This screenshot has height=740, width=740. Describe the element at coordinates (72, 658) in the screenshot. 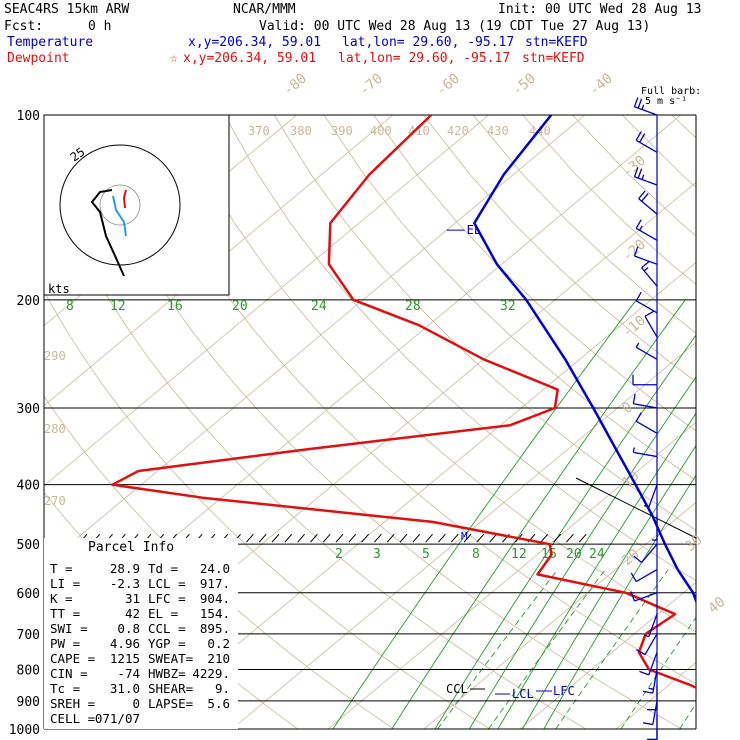

I see `parcel-label: CAPE =` at that location.